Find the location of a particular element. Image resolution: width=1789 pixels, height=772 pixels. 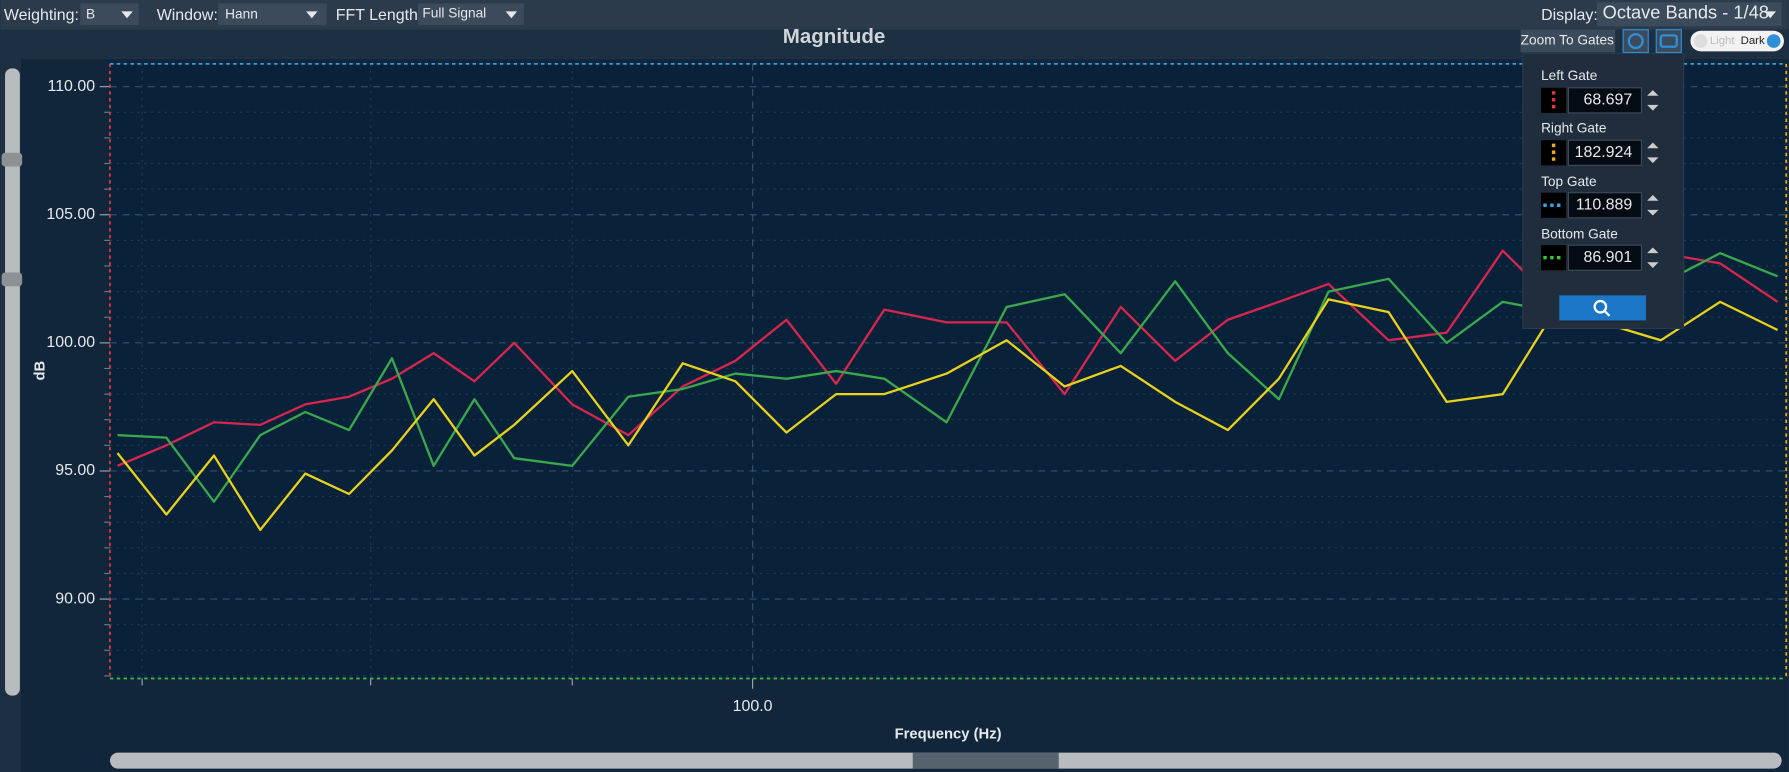

y-tick-label: 105.00 is located at coordinates (70, 214).